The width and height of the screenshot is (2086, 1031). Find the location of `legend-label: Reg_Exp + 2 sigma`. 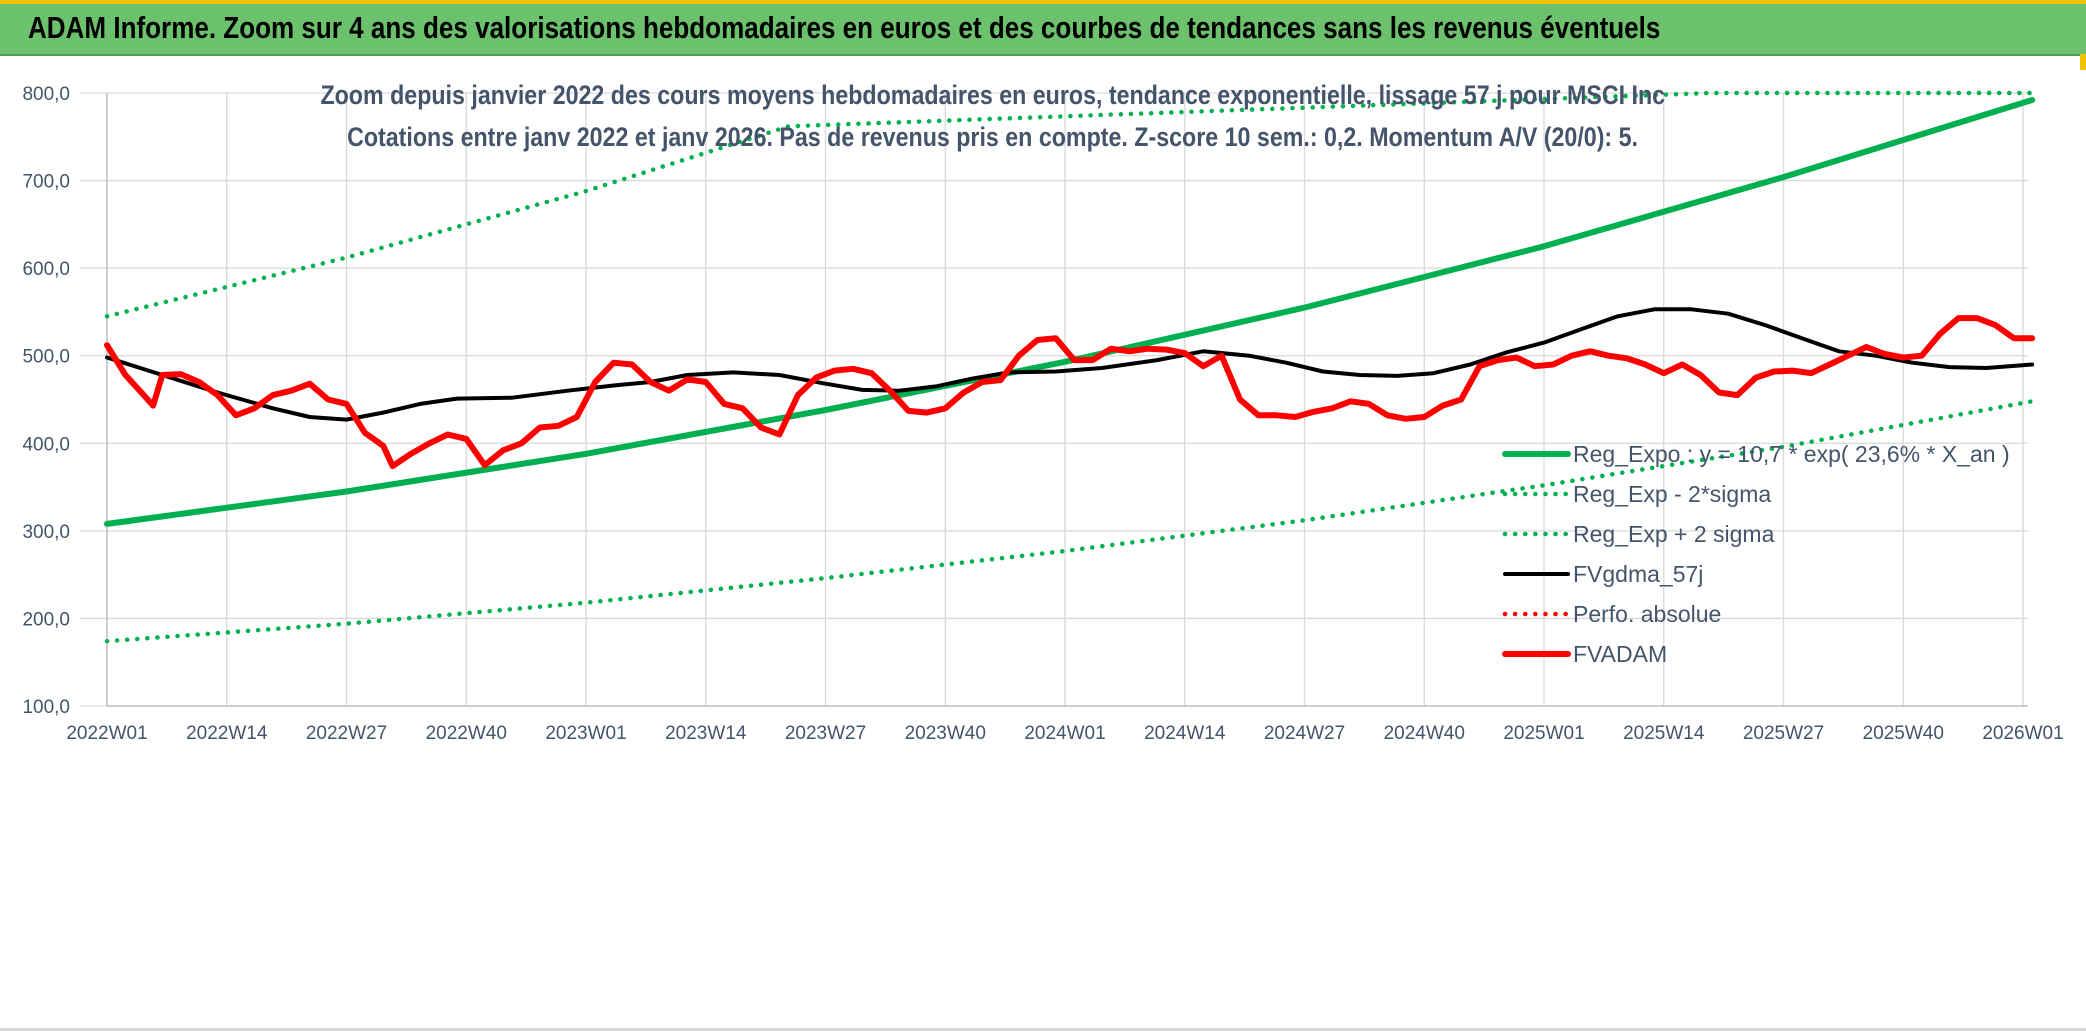

legend-label: Reg_Exp + 2 sigma is located at coordinates (1674, 534).